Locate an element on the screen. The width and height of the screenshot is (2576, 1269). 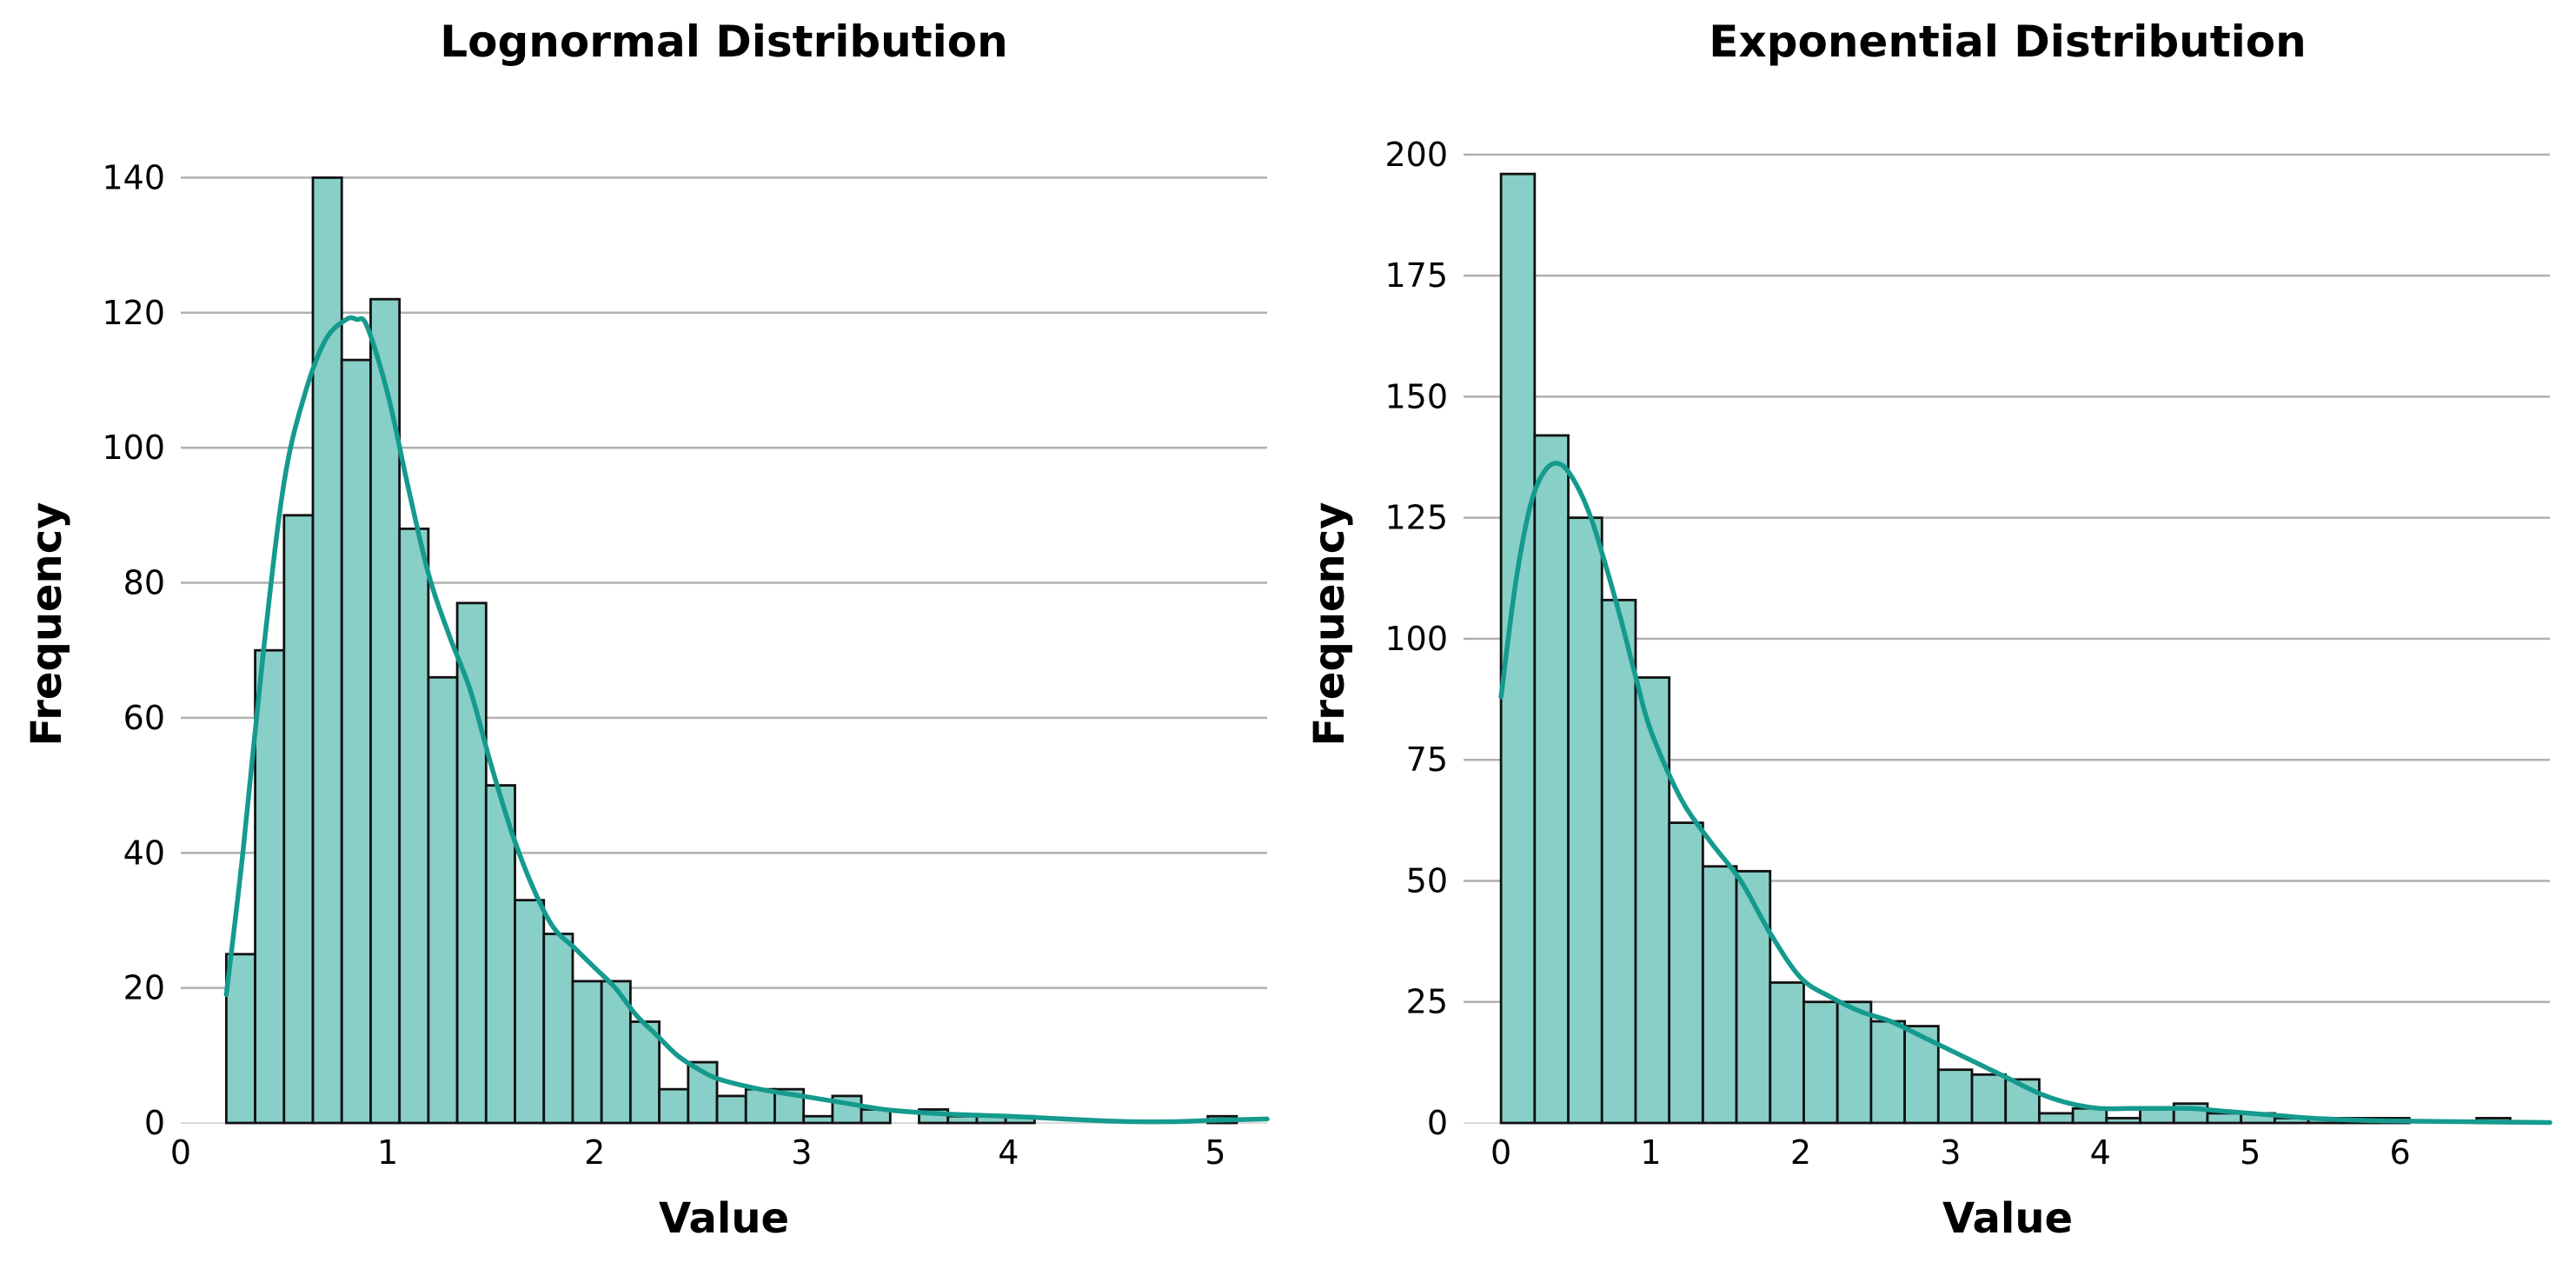
y-tick-label: 140 is located at coordinates (133, 177).